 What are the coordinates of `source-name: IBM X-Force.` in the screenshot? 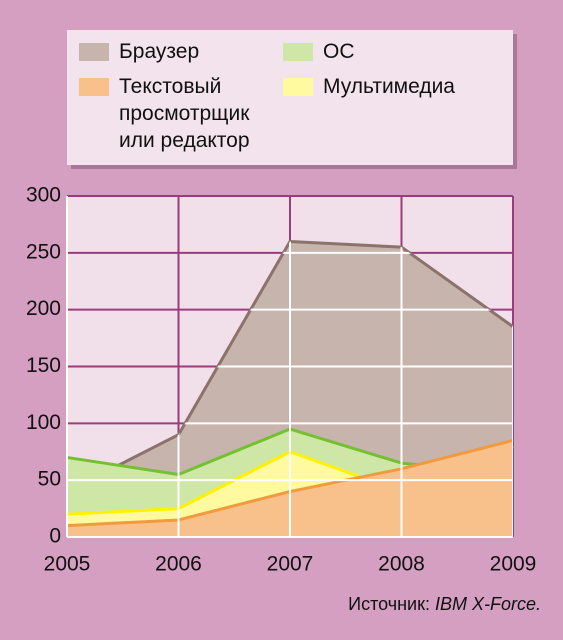 It's located at (487, 604).